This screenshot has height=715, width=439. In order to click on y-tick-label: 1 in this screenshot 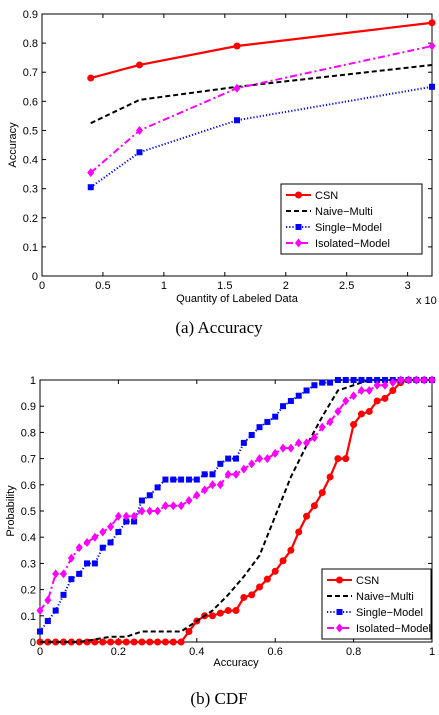, I will do `click(33, 381)`.